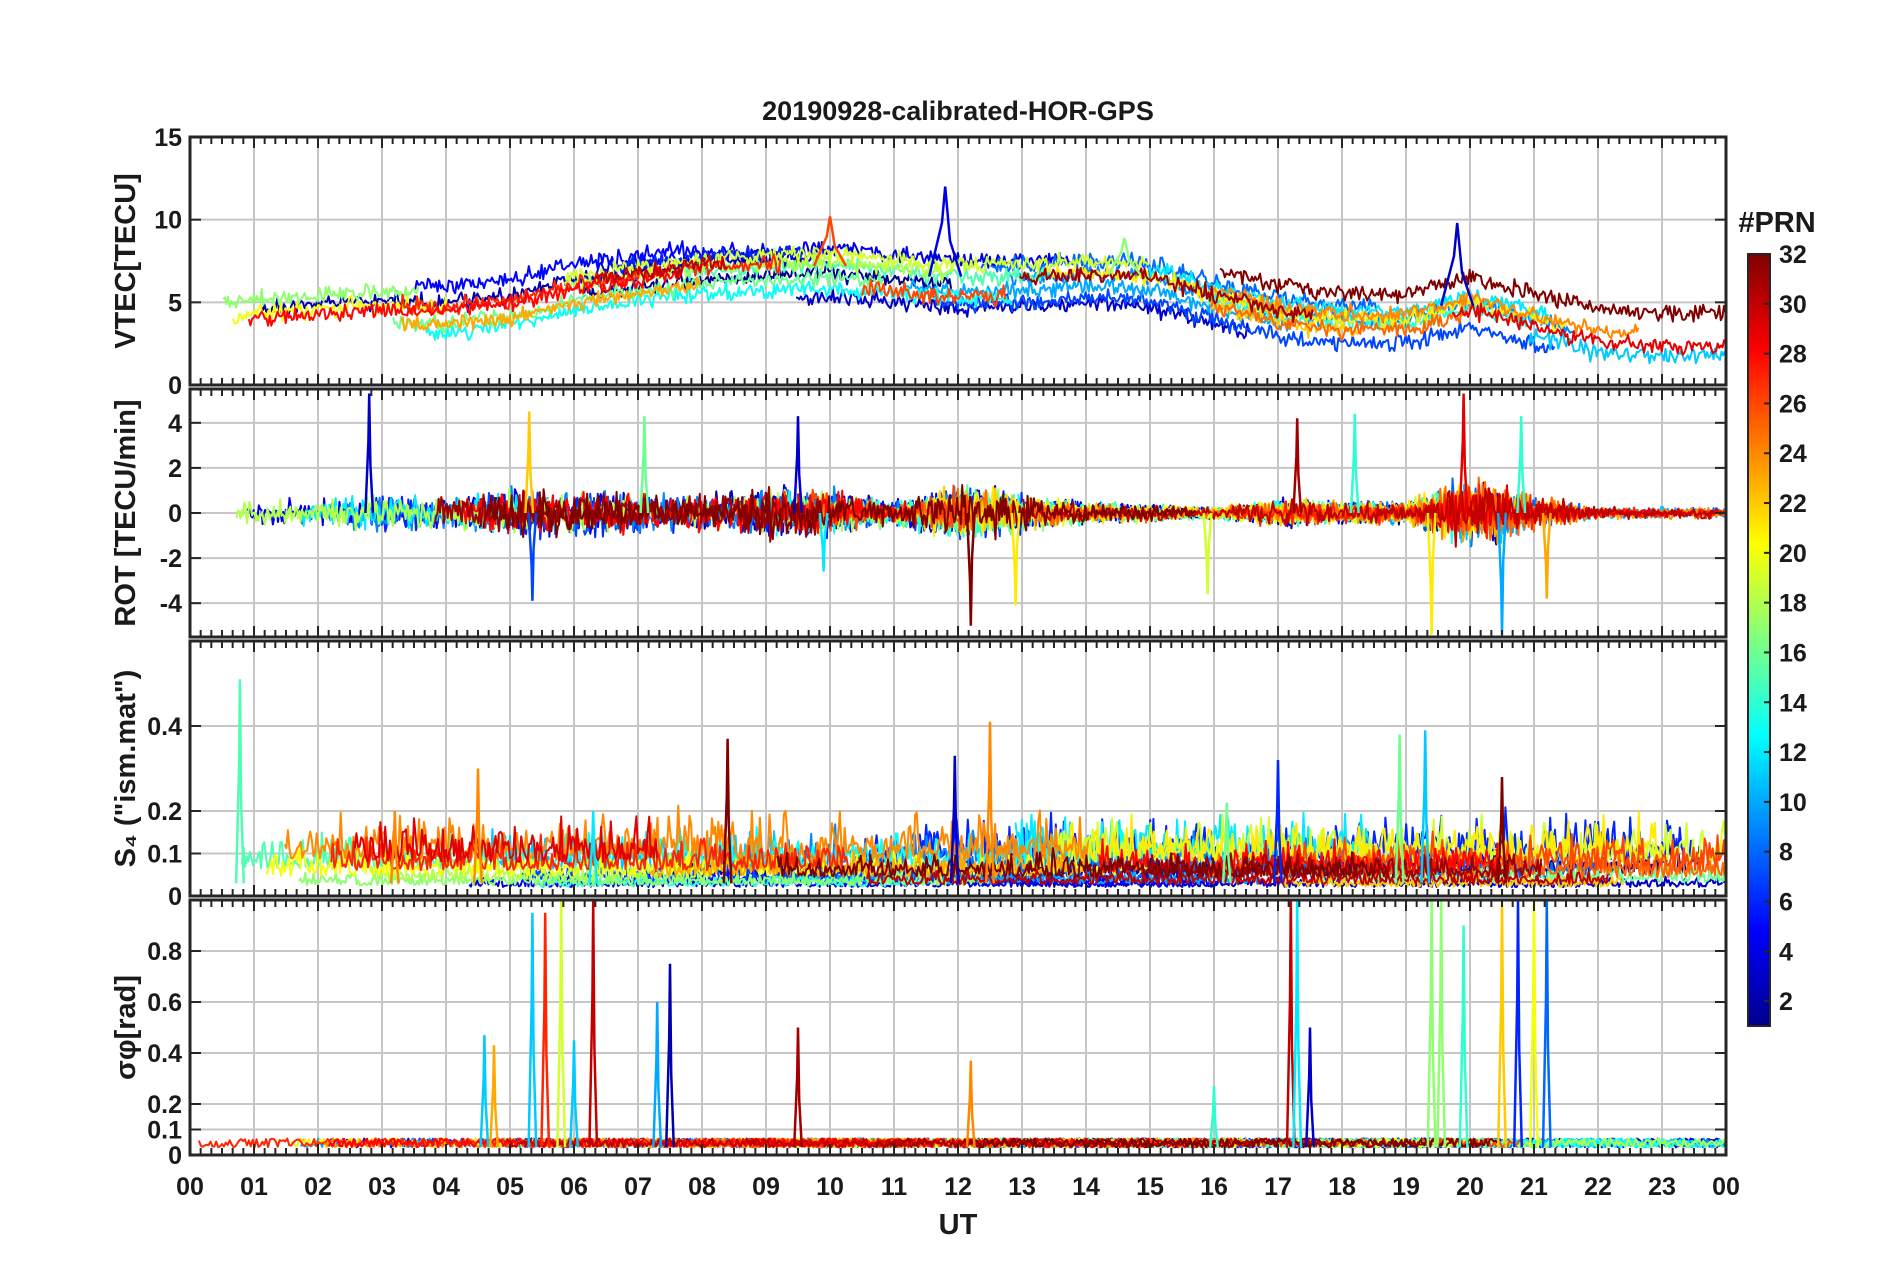 Image resolution: width=1902 pixels, height=1272 pixels. I want to click on x-tick-label: 03, so click(382, 1187).